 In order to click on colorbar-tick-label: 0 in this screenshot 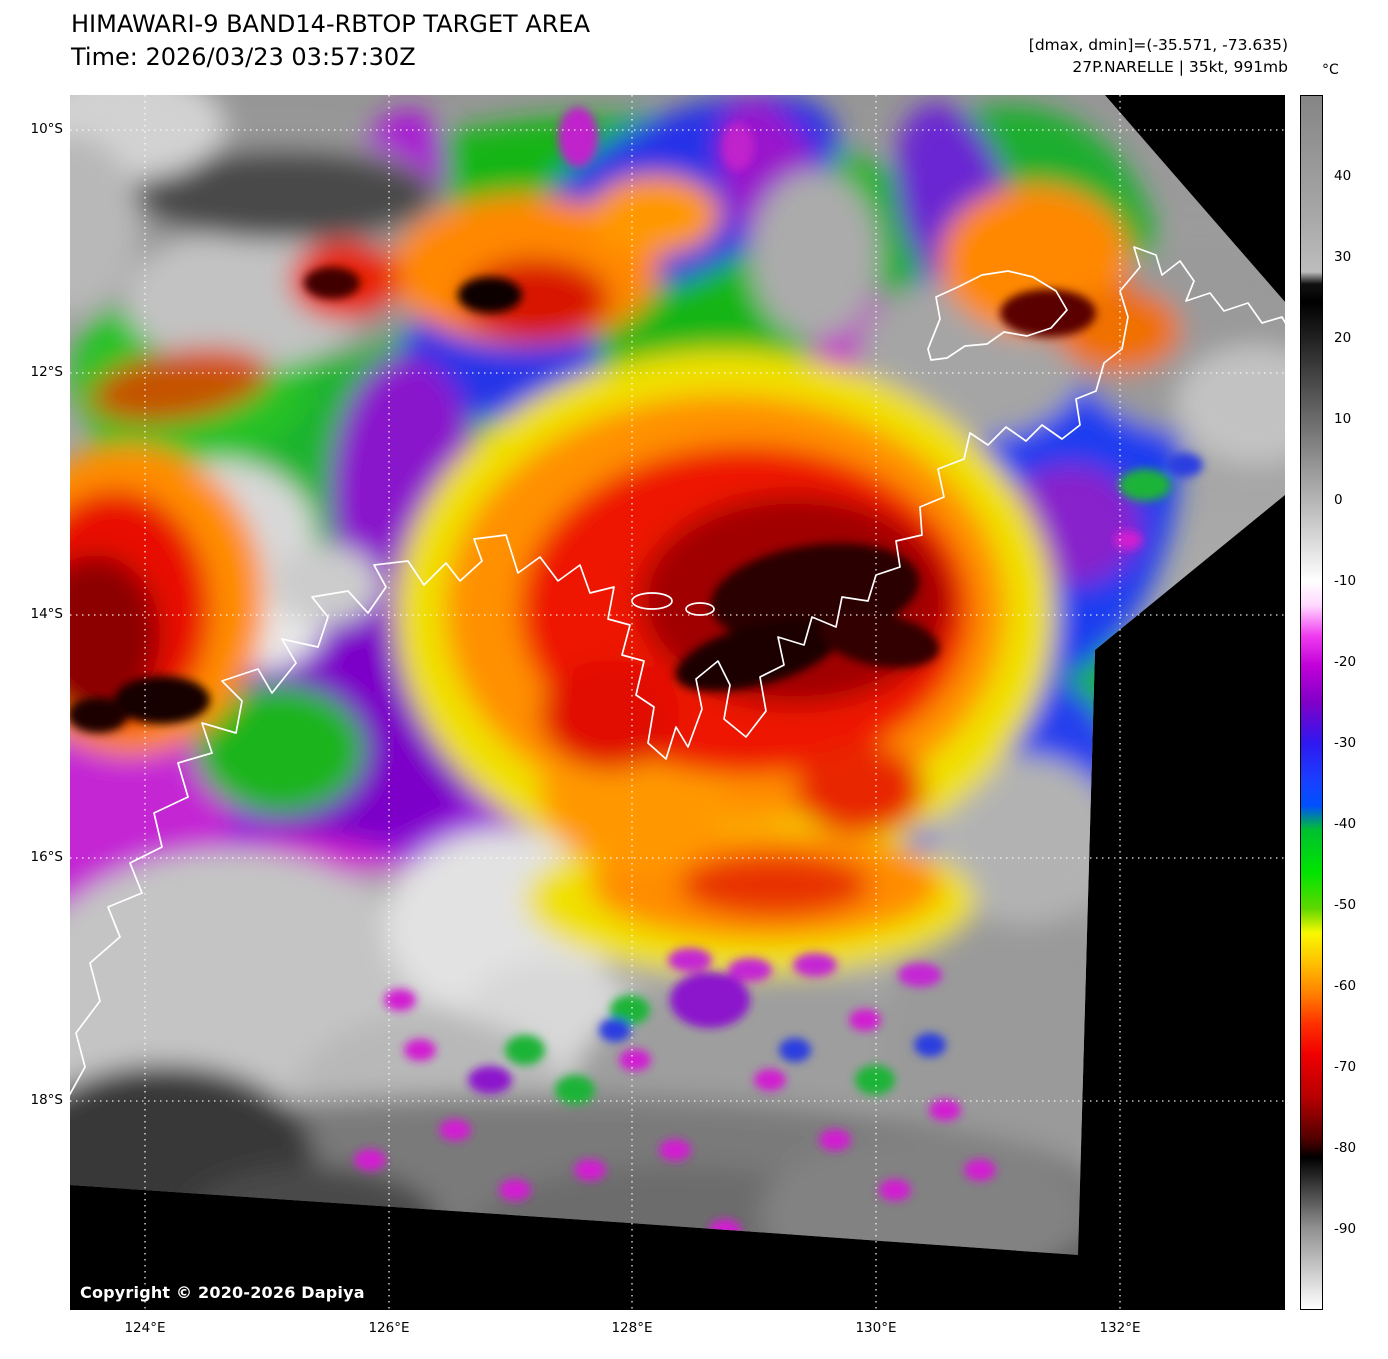, I will do `click(1338, 500)`.